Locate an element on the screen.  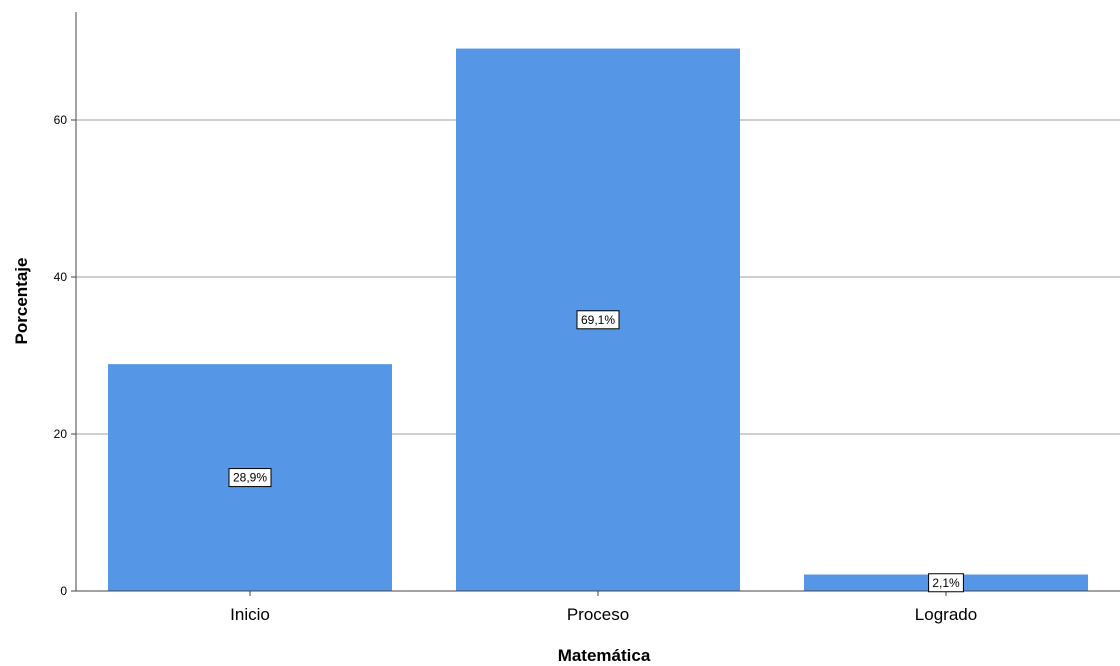
data-label: 69,1% is located at coordinates (598, 320).